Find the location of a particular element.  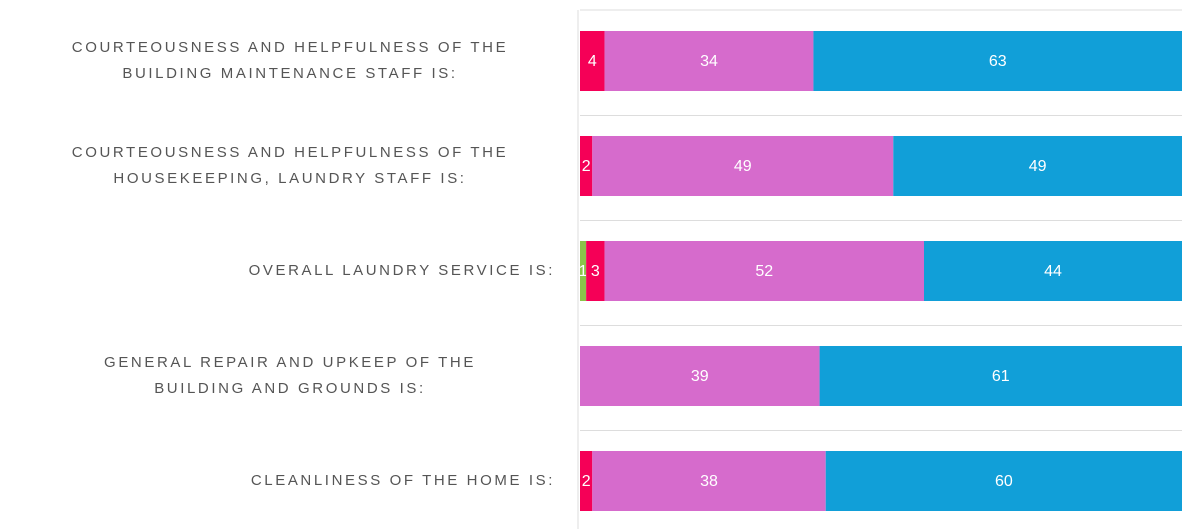

value-label: 63 is located at coordinates (998, 61).